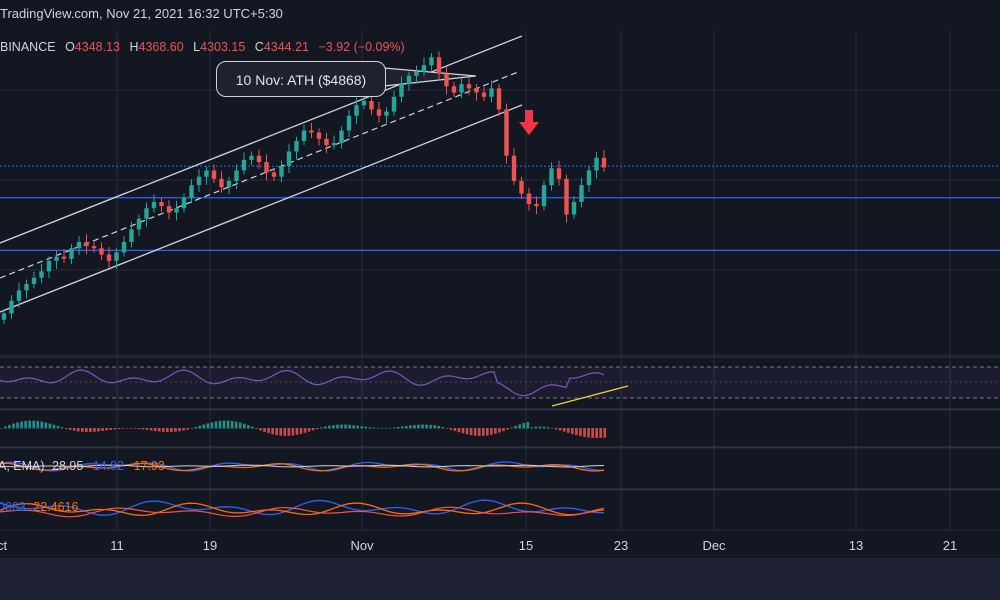 The width and height of the screenshot is (1000, 600). Describe the element at coordinates (500, 579) in the screenshot. I see `bottom-toolbar` at that location.